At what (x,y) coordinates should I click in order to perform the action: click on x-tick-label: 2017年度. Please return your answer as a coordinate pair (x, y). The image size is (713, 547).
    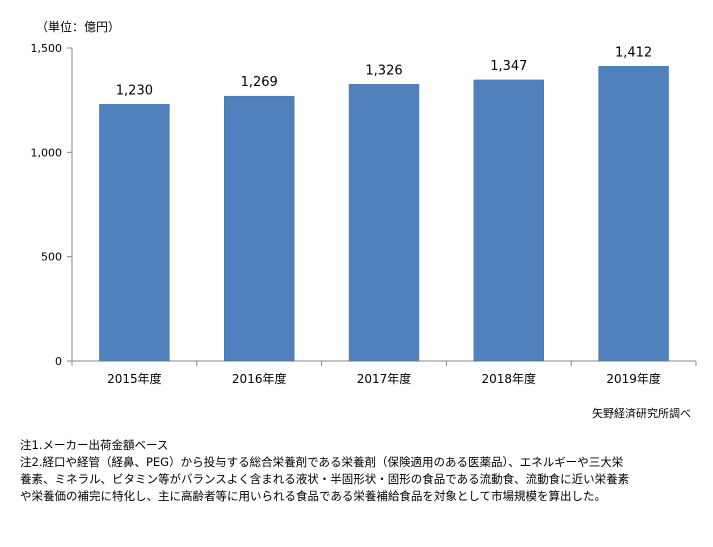
    Looking at the image, I should click on (384, 378).